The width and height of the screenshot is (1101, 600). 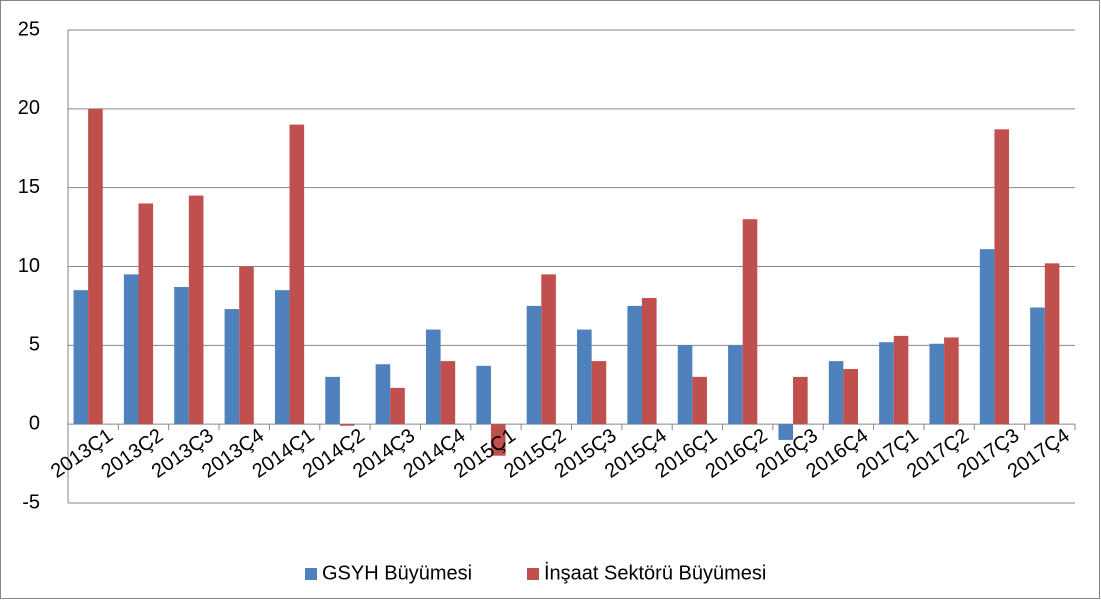 I want to click on y-tick-label: 15, so click(x=29, y=187).